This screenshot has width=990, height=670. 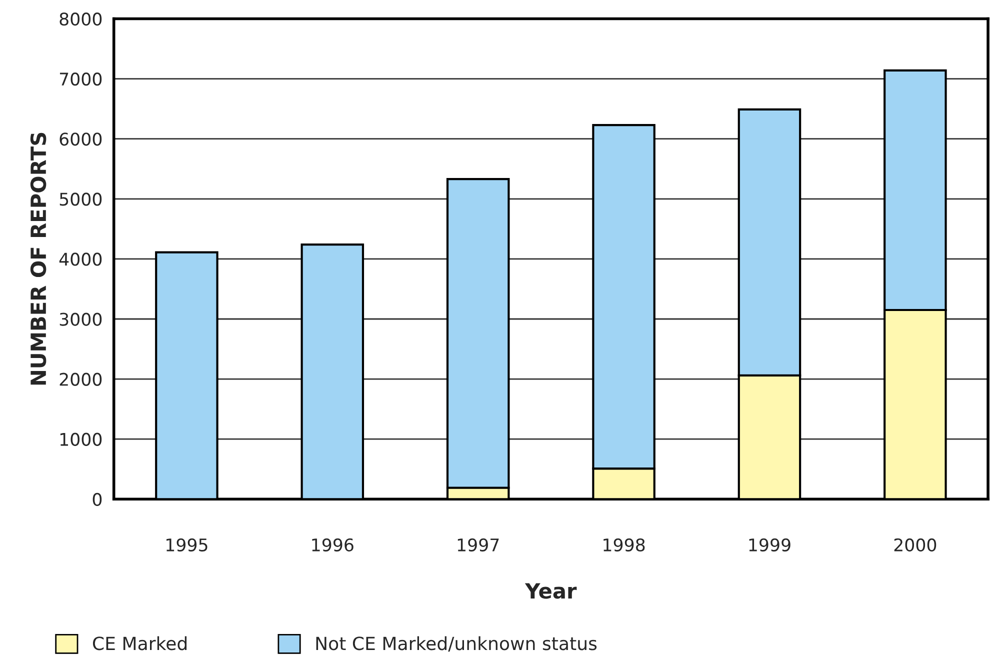 I want to click on y-tick-label: 2000, so click(x=81, y=379).